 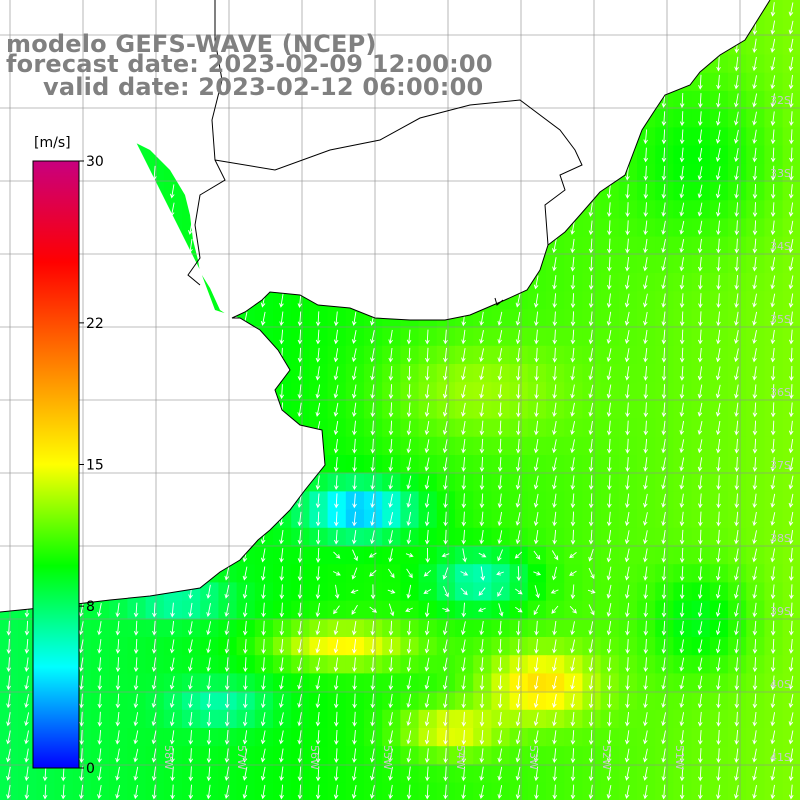 I want to click on lat-label: 35S, so click(x=780, y=319).